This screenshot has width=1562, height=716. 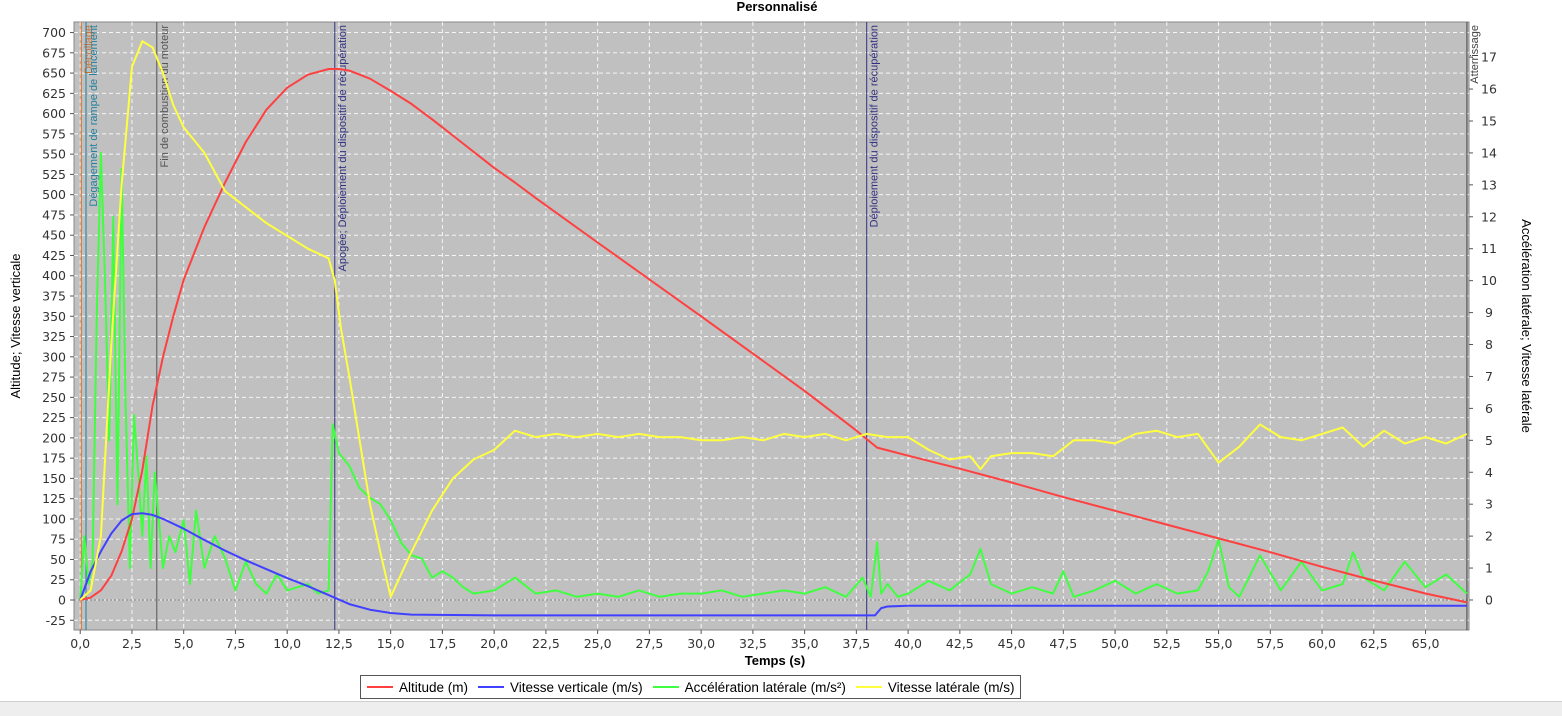 I want to click on x-tick-label: 30,0, so click(x=701, y=643).